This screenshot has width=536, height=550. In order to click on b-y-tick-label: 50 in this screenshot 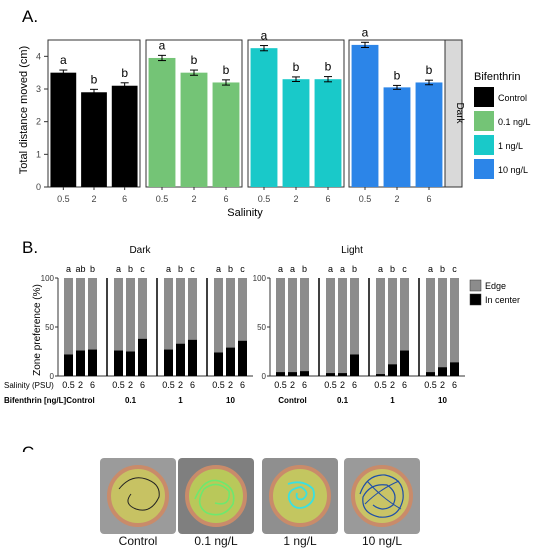, I will do `click(49, 327)`.